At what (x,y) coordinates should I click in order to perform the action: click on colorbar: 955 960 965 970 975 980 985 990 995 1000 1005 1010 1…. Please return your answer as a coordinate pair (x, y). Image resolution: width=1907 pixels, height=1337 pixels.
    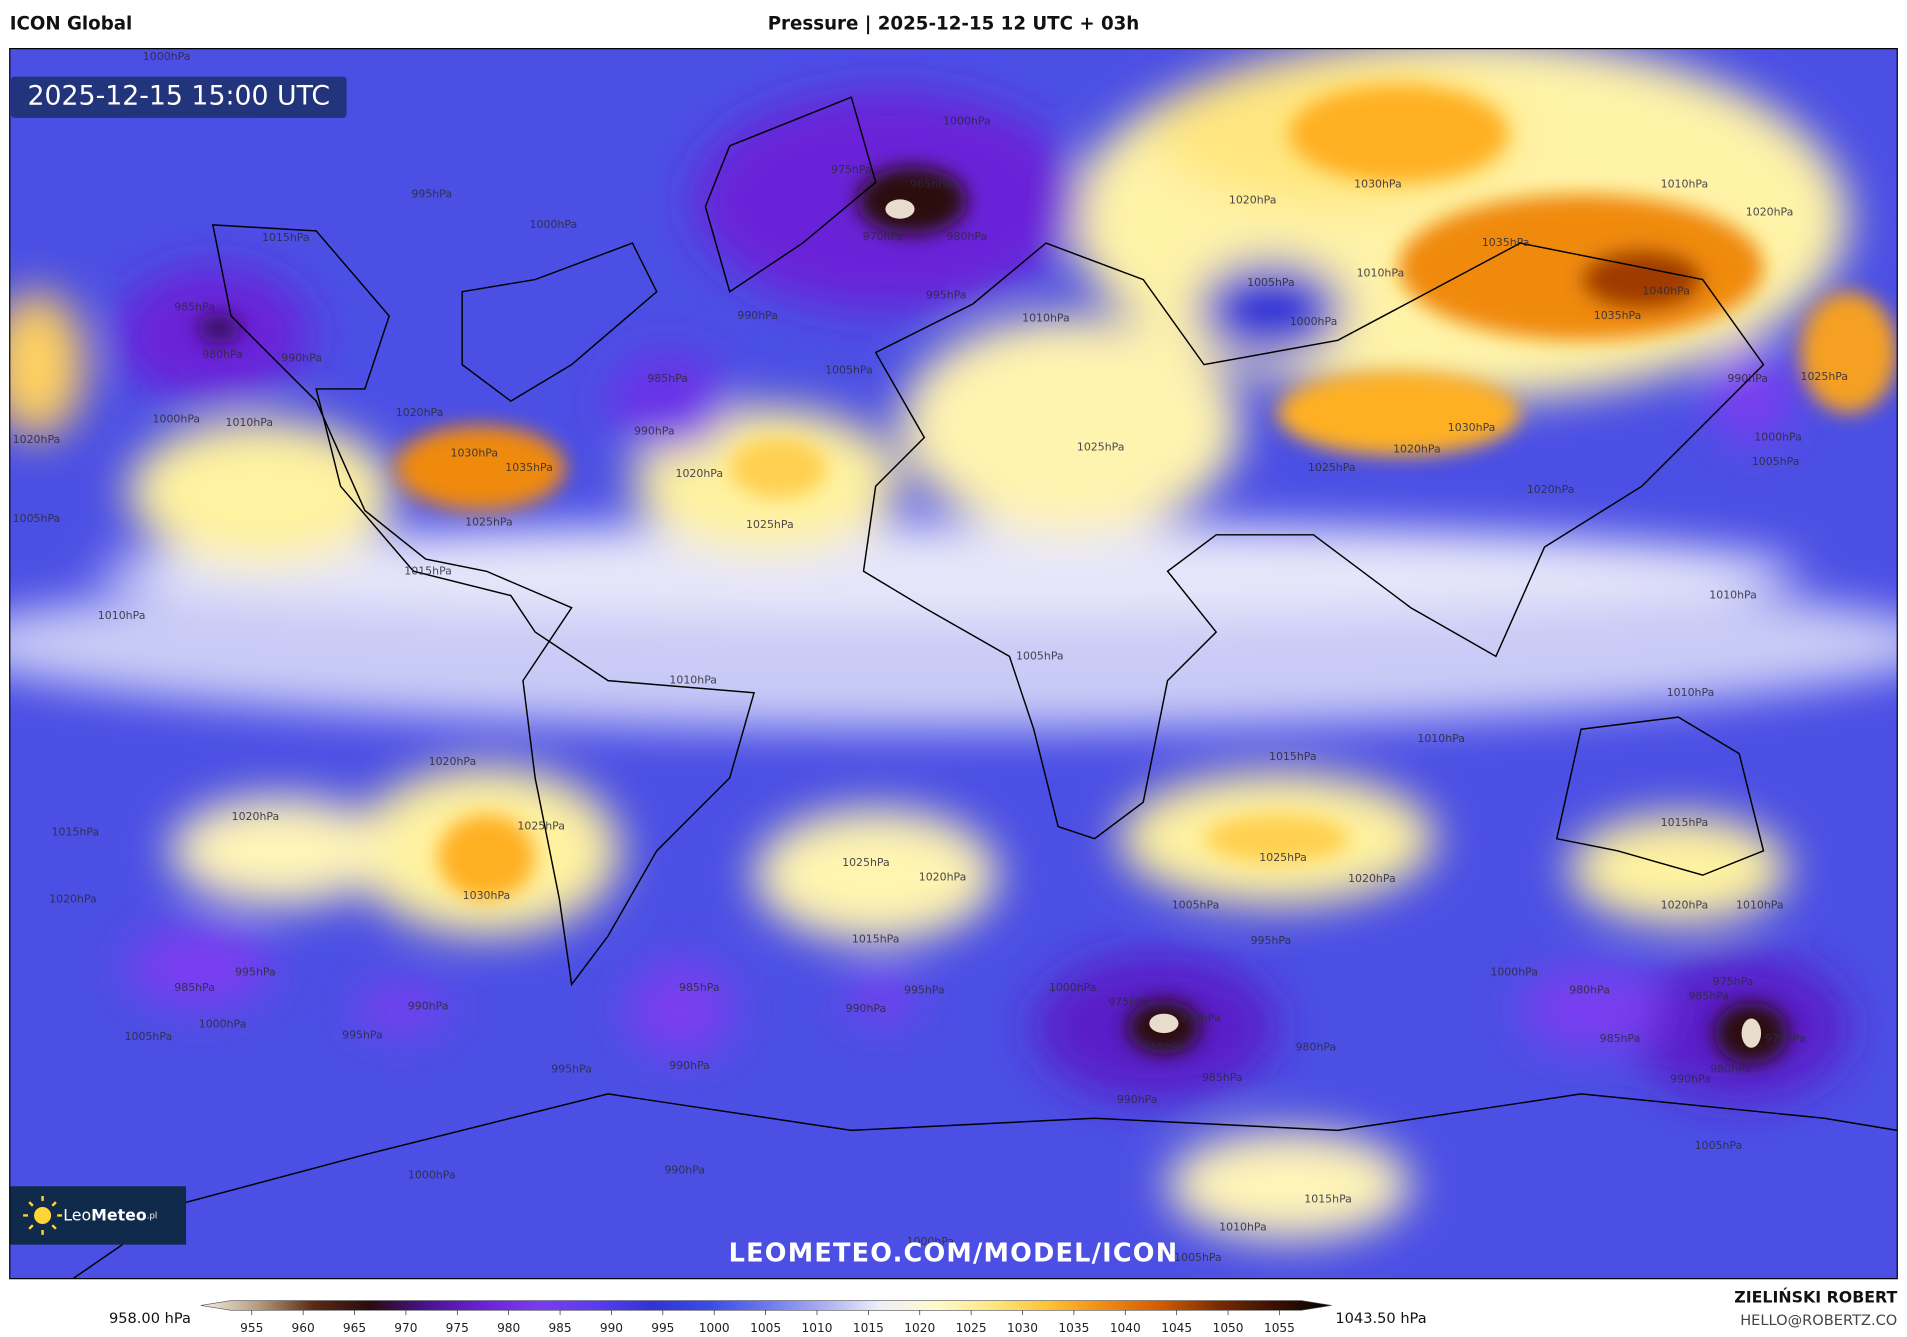
    Looking at the image, I should click on (766, 1317).